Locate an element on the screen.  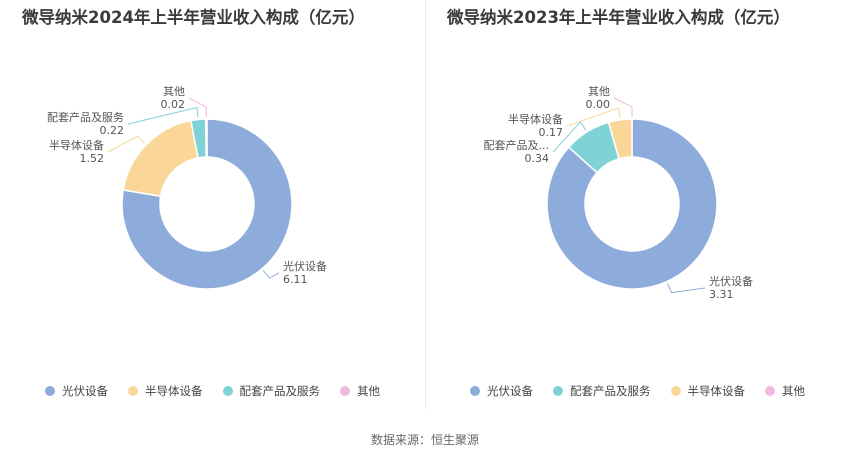
chart-legend: 光伏设备 配套产品及服务 半导体设备 其他 is located at coordinates (637, 391).